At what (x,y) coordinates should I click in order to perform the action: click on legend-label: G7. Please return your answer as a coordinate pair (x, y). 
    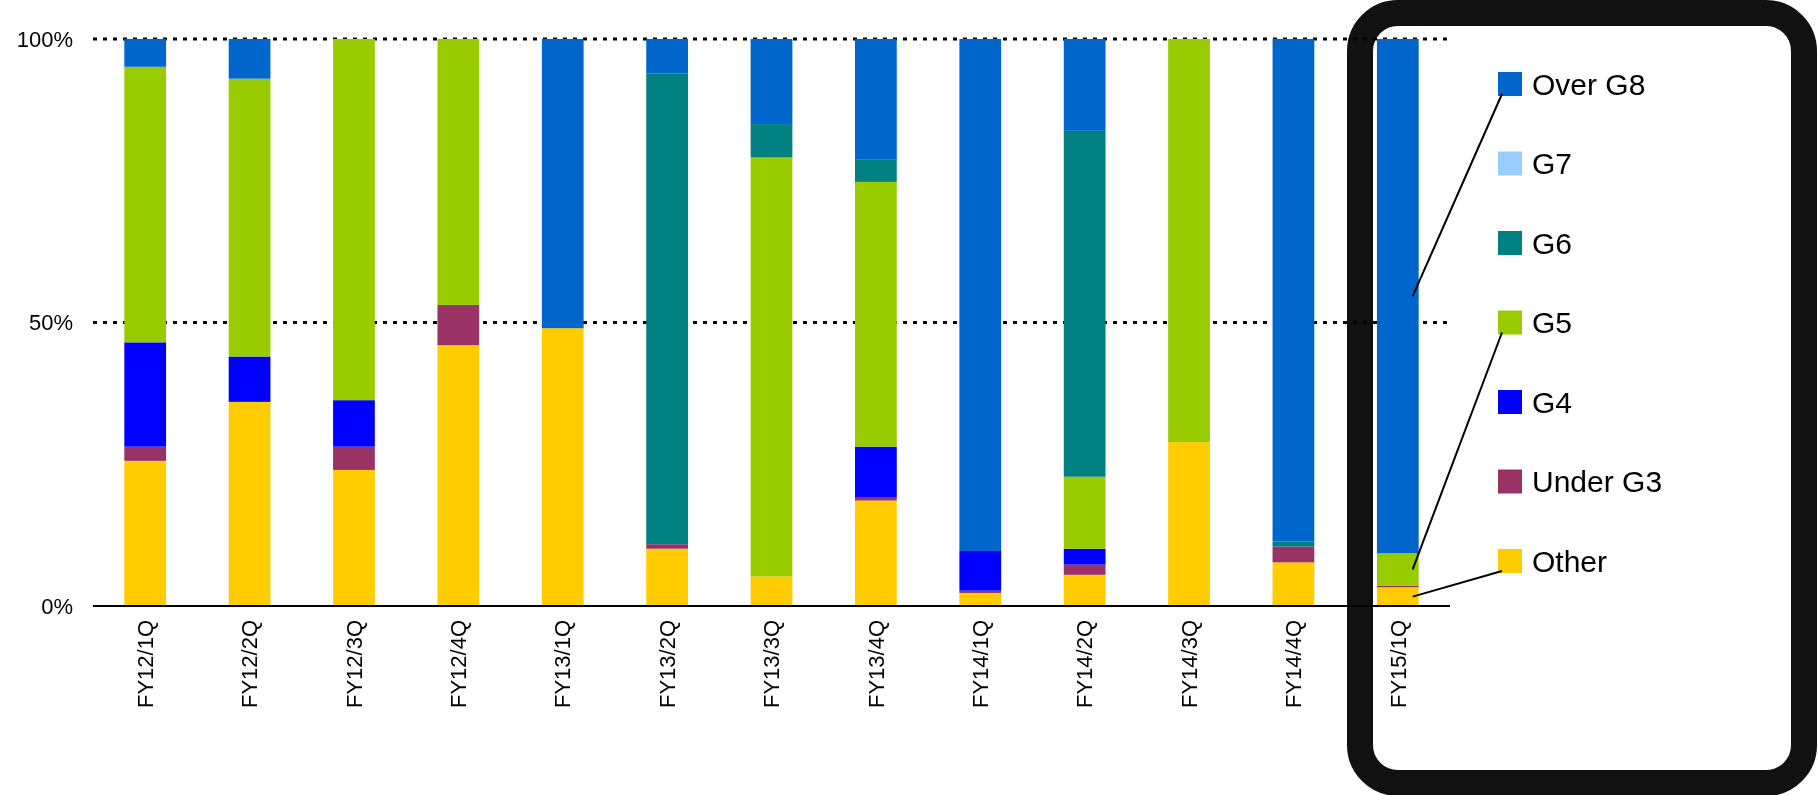
    Looking at the image, I should click on (1552, 163).